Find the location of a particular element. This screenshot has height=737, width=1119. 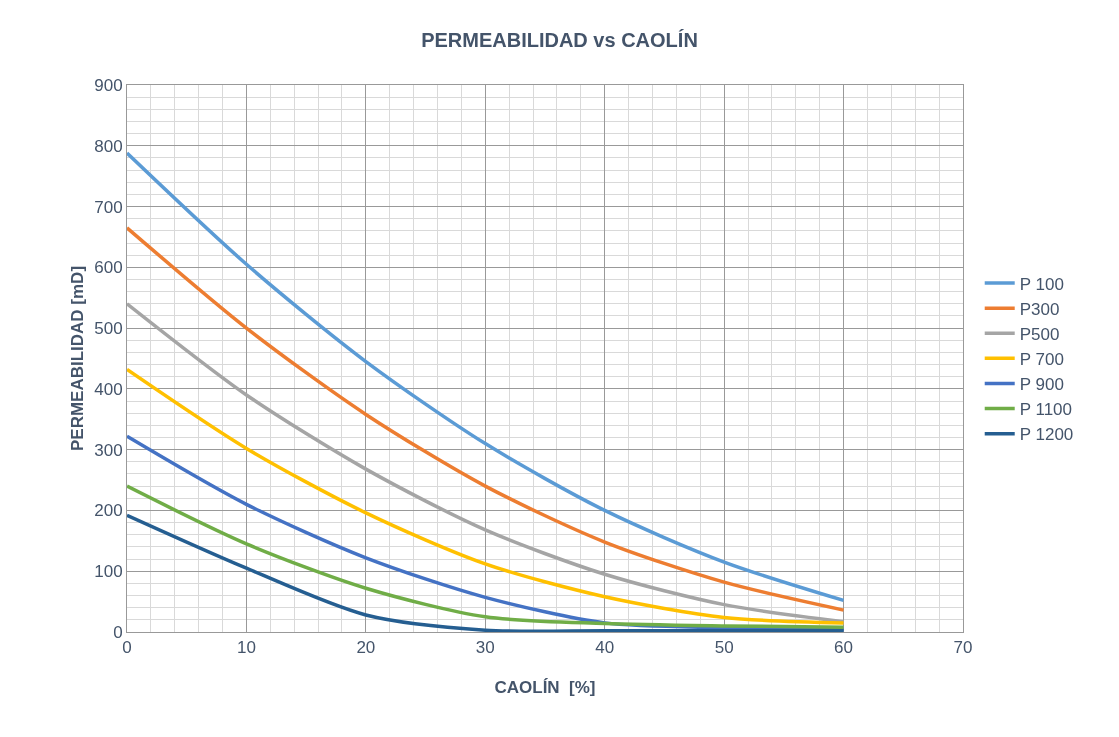

x-tick-label: 60 is located at coordinates (844, 648).